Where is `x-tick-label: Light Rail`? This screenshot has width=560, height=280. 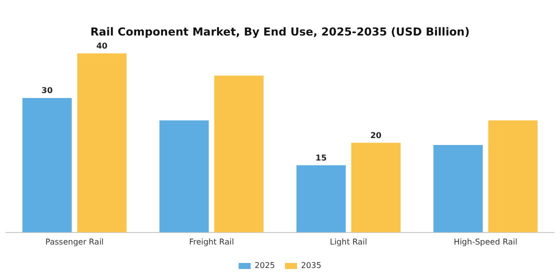 x-tick-label: Light Rail is located at coordinates (349, 241).